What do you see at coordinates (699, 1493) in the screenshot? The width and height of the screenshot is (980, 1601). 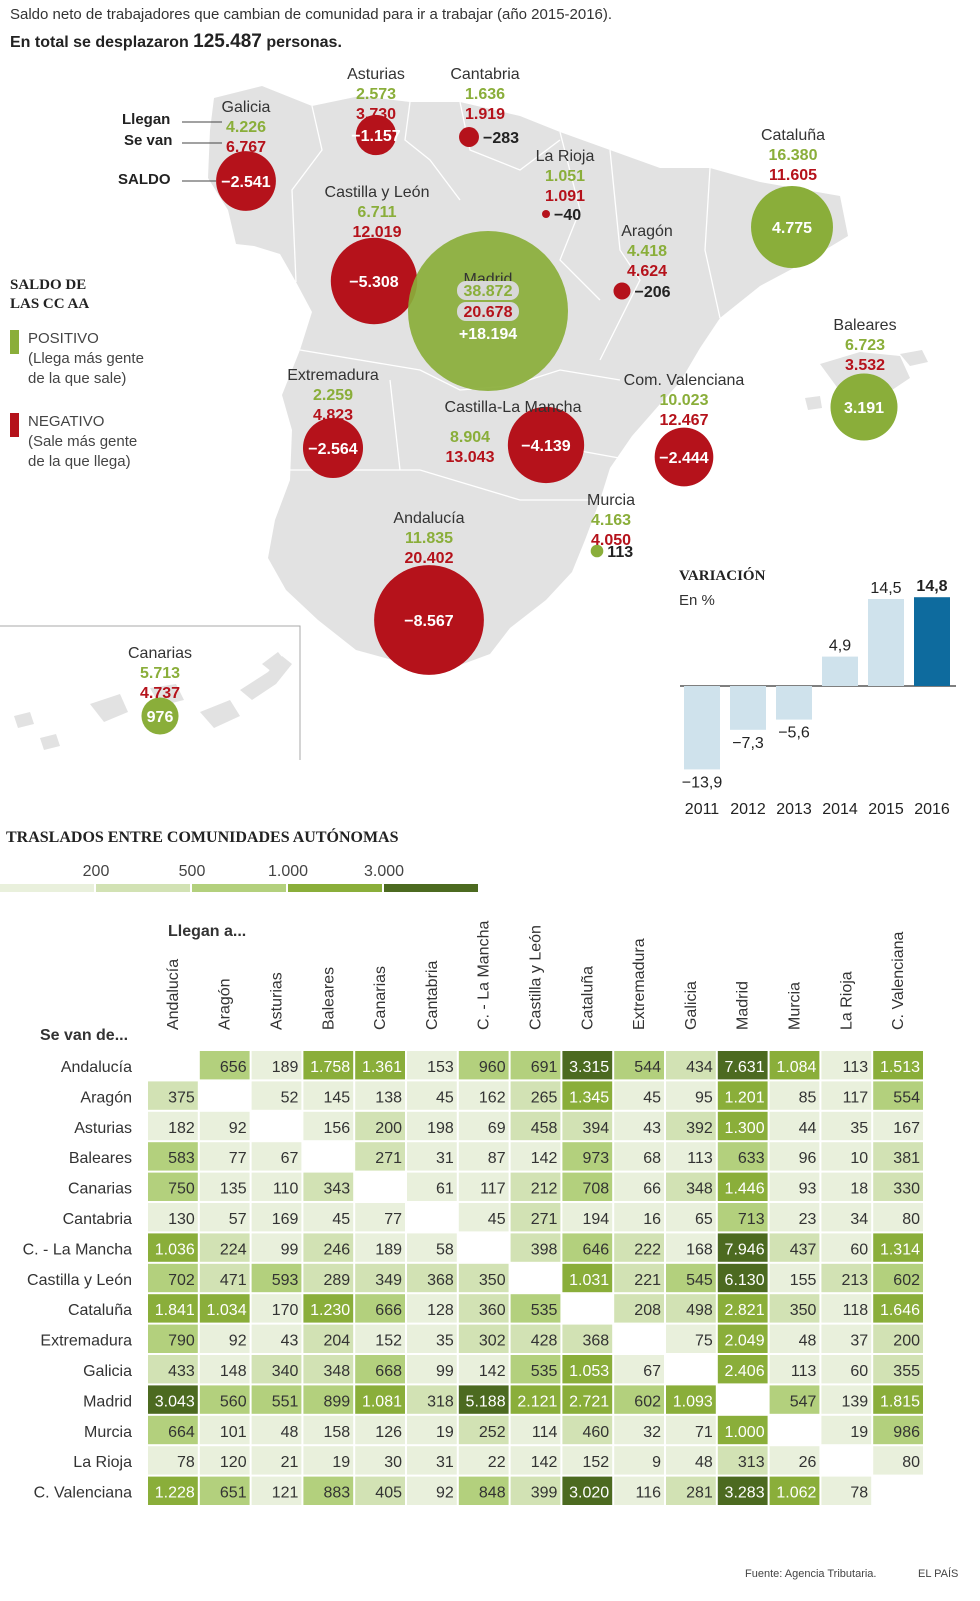 I see `matrix-value-14-10: 281` at bounding box center [699, 1493].